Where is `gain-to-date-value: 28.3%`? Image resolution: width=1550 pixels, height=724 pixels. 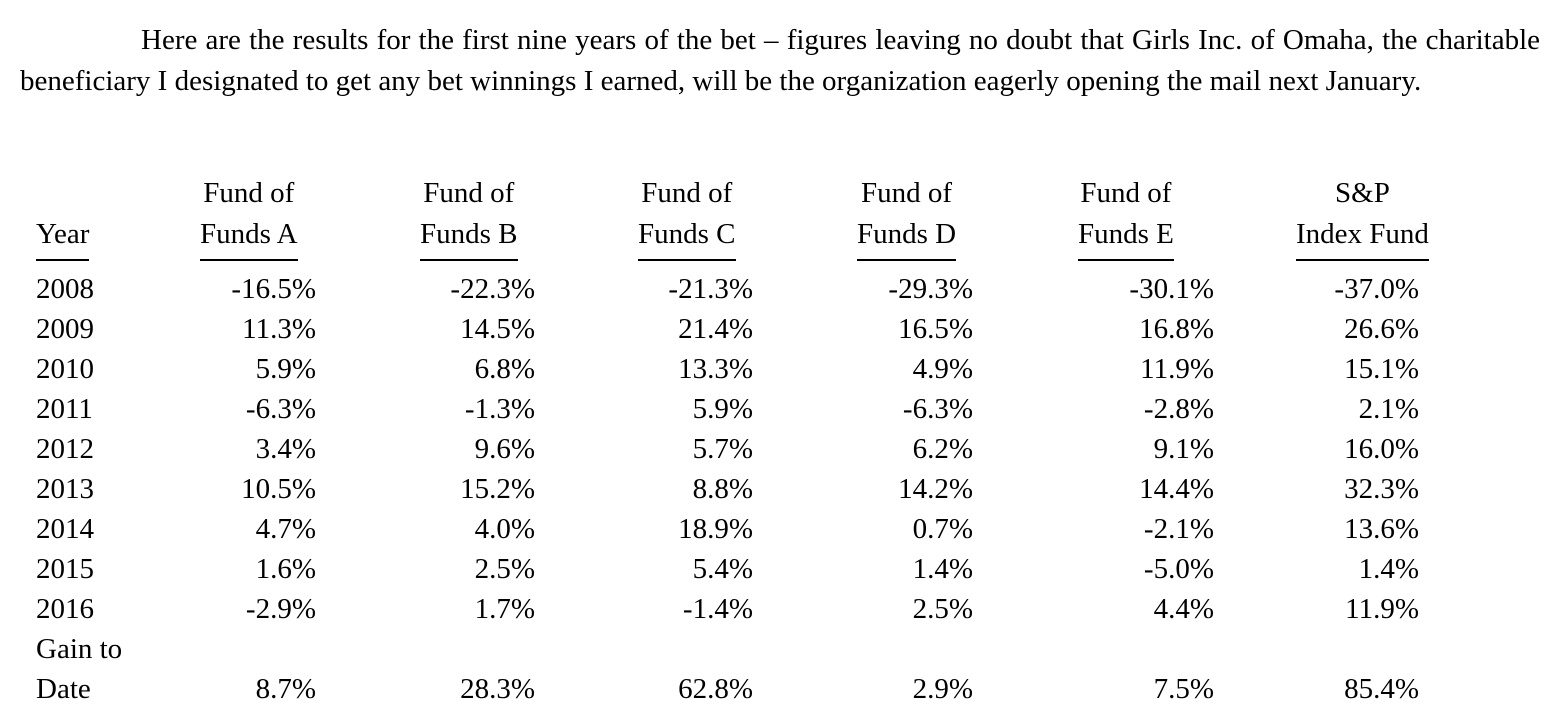 gain-to-date-value: 28.3% is located at coordinates (497, 689).